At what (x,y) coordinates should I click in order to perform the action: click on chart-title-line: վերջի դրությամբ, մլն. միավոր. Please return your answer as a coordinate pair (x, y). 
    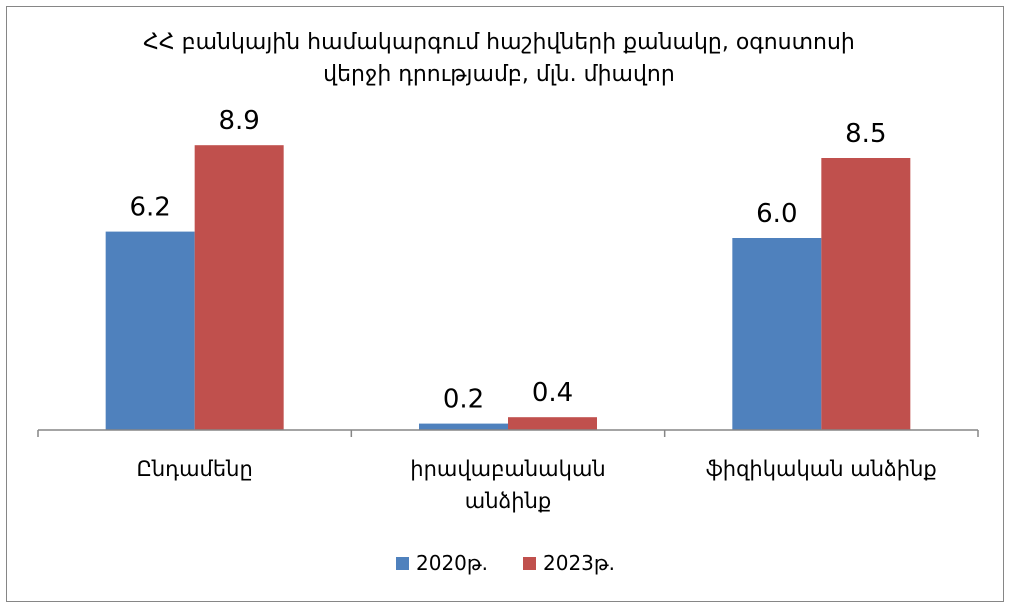
    Looking at the image, I should click on (499, 74).